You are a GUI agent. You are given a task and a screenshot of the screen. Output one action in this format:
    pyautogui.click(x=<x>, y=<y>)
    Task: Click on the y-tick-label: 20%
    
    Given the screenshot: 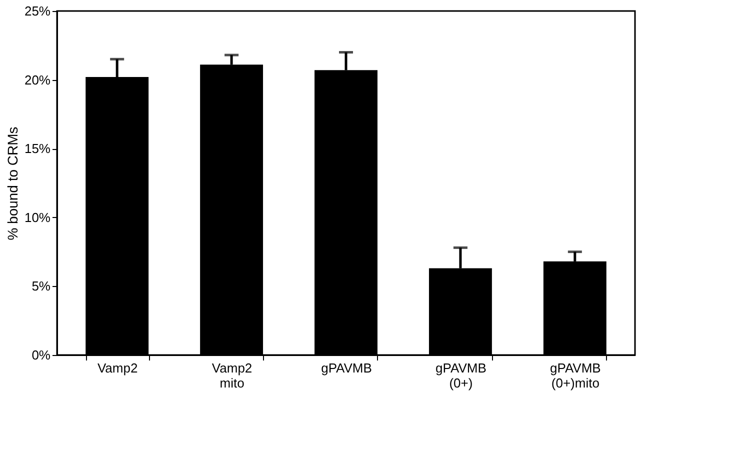 What is the action you would take?
    pyautogui.click(x=37, y=80)
    